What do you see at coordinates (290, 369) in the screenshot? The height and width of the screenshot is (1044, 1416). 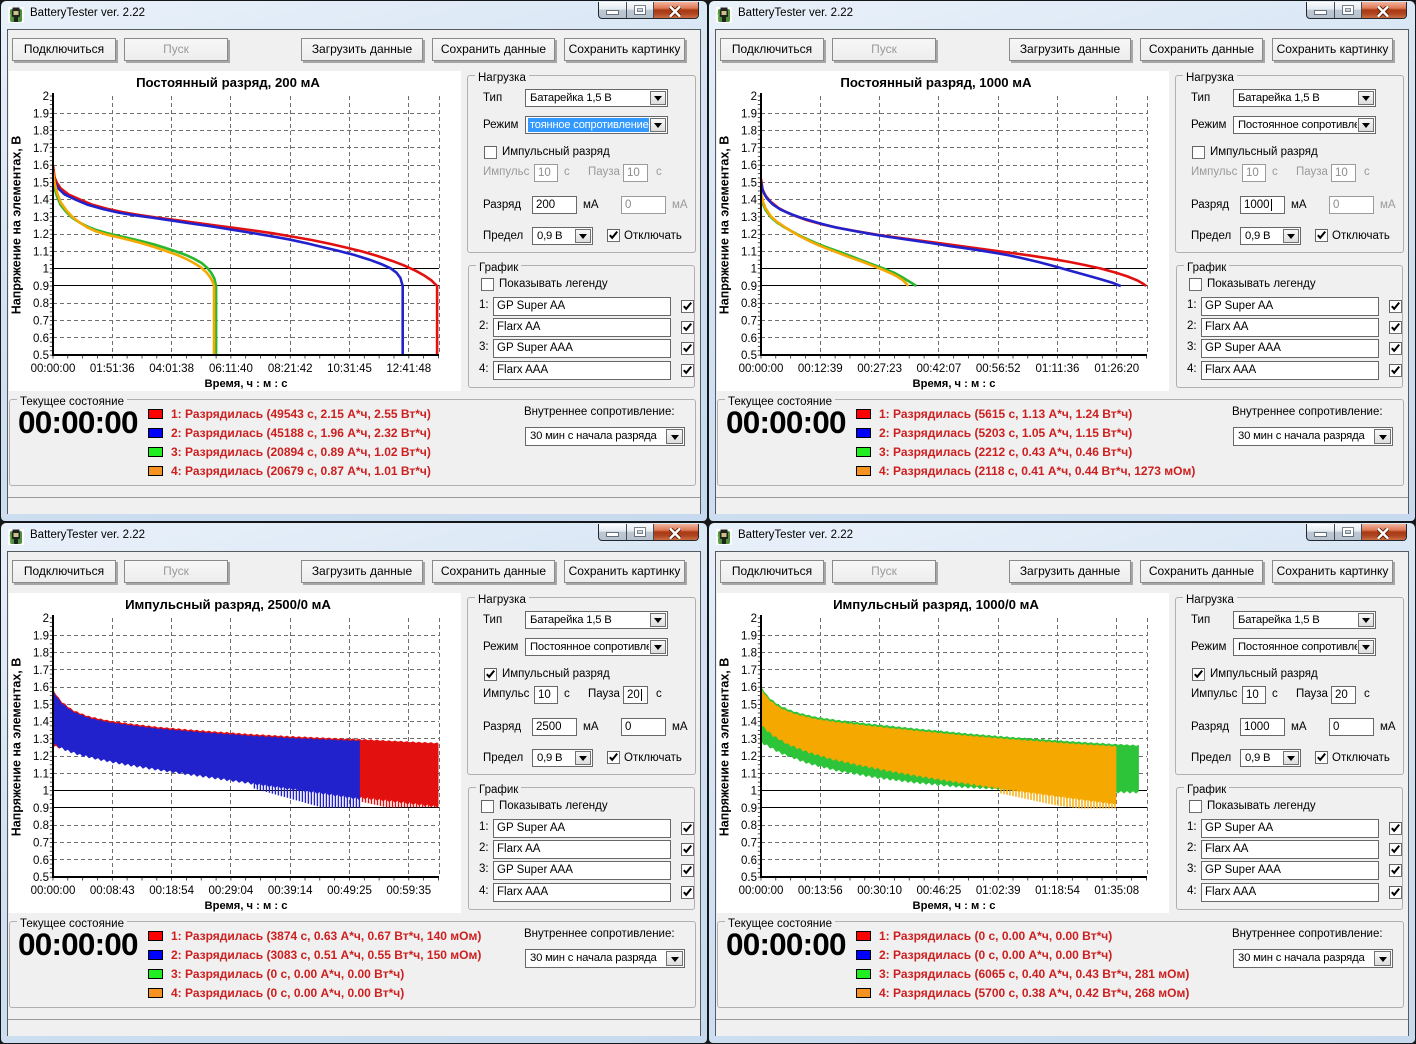 I see `svg-text: 08:21:42` at bounding box center [290, 369].